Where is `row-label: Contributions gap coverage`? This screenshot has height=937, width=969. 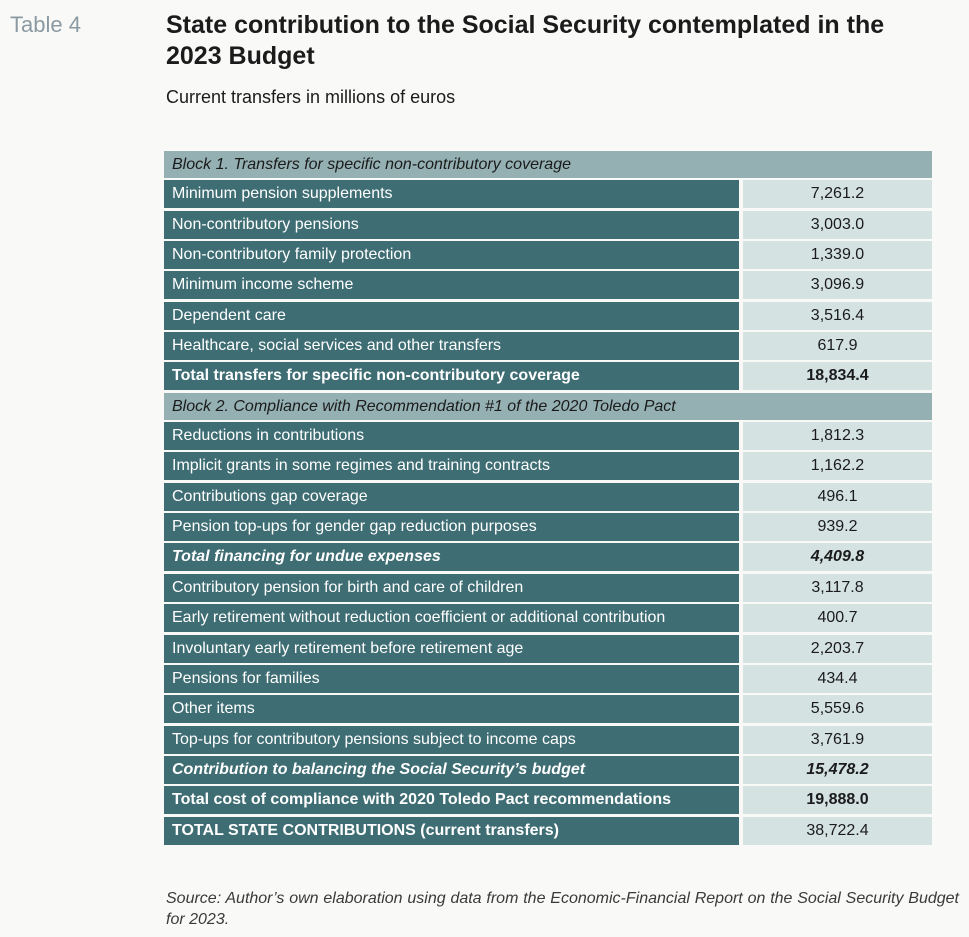
row-label: Contributions gap coverage is located at coordinates (451, 496).